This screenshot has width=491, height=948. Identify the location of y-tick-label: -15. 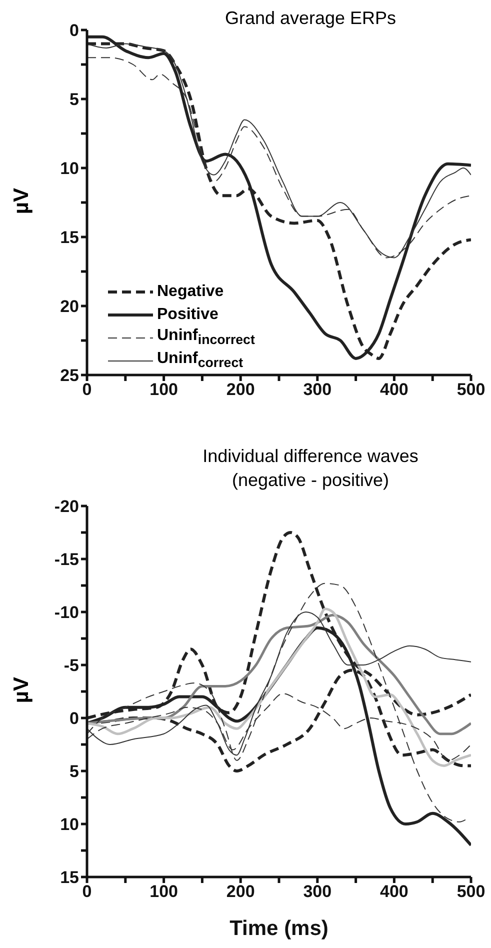
(66, 560).